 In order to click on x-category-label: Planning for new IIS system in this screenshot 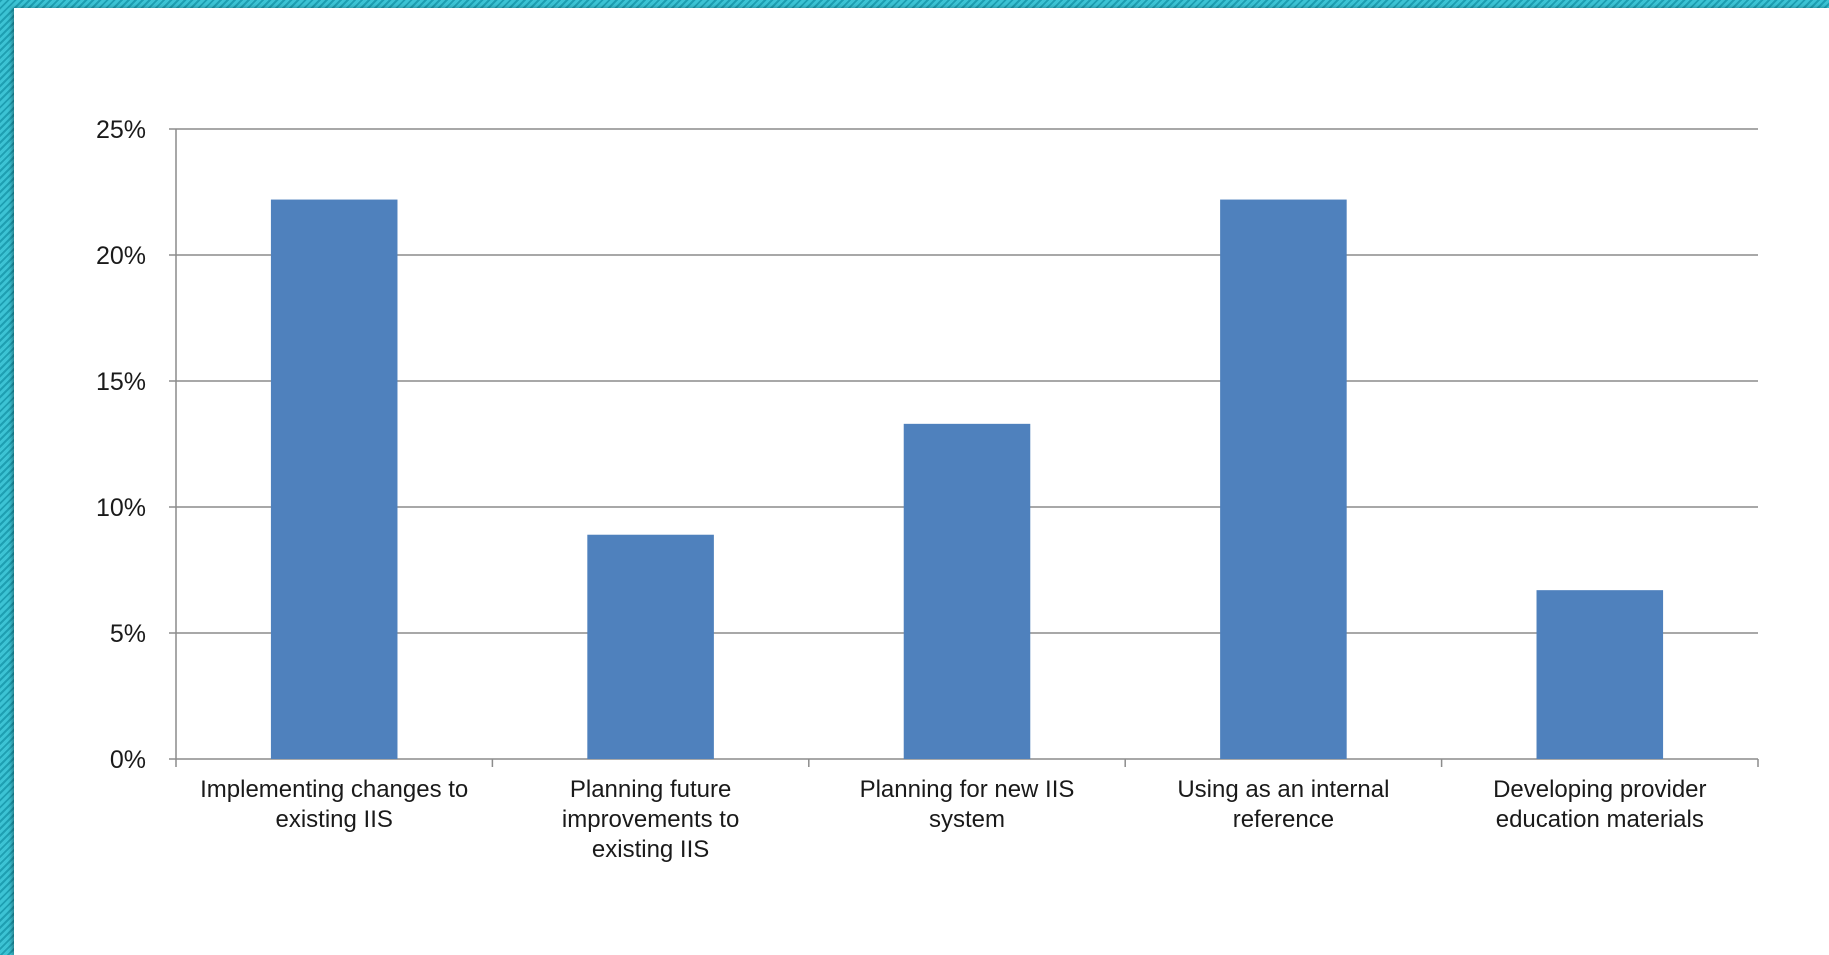, I will do `click(967, 804)`.